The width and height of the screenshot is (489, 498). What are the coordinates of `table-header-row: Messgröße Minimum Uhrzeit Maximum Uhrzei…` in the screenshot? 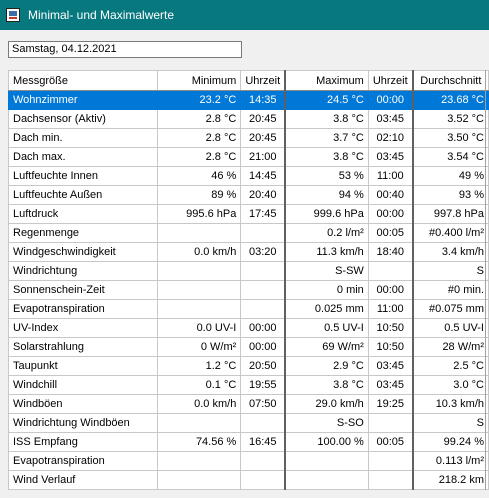 It's located at (248, 80).